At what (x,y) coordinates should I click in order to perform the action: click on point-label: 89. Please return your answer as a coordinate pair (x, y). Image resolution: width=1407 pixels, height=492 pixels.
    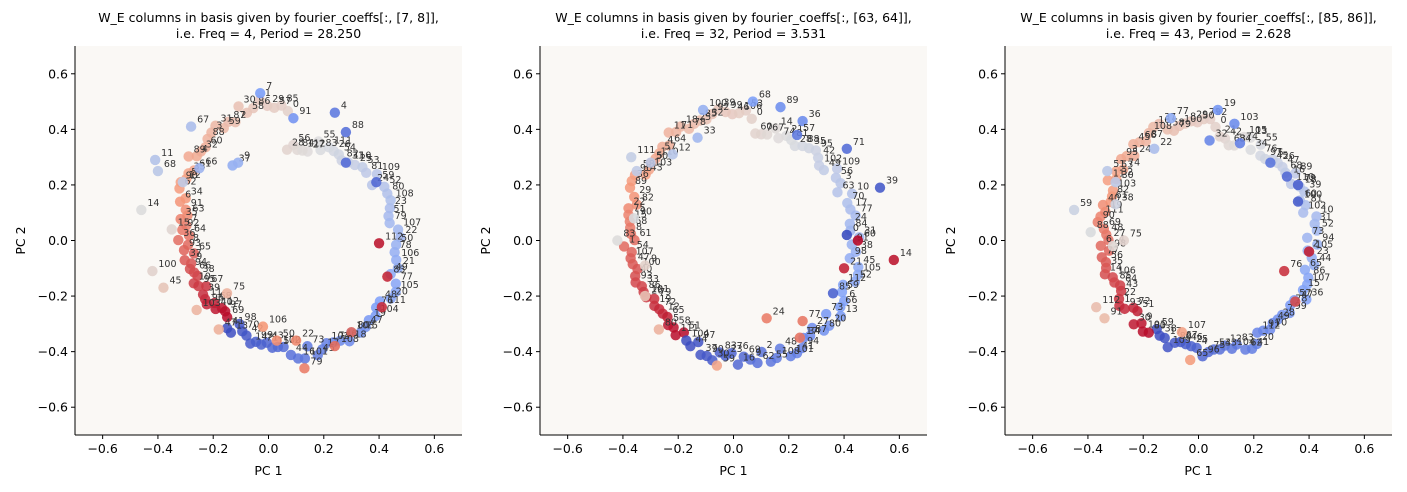
    Looking at the image, I should click on (641, 181).